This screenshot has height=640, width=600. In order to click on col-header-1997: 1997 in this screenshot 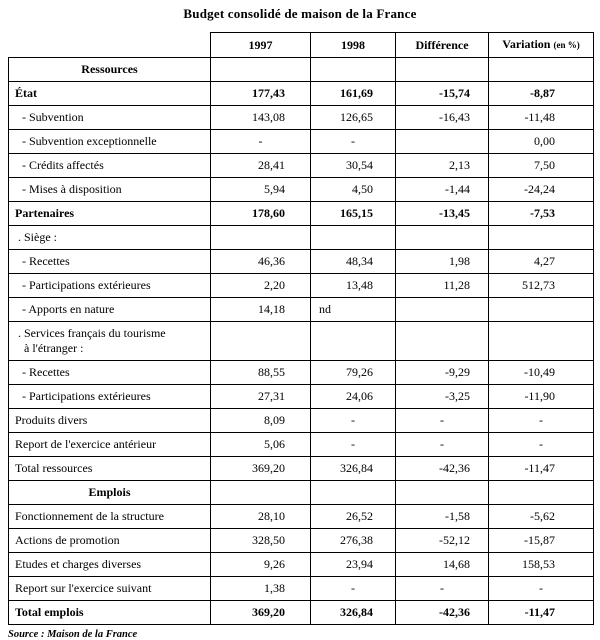, I will do `click(260, 45)`.